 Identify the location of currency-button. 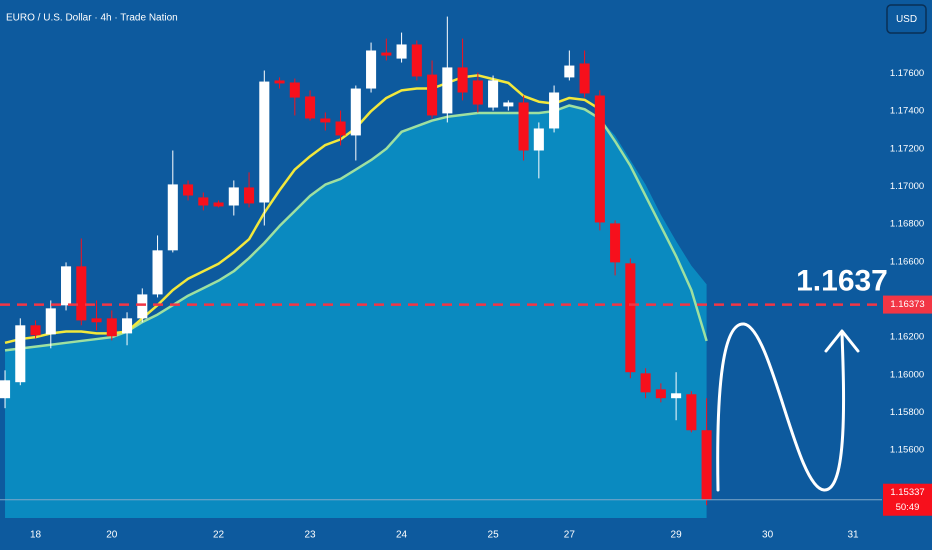
(906, 19).